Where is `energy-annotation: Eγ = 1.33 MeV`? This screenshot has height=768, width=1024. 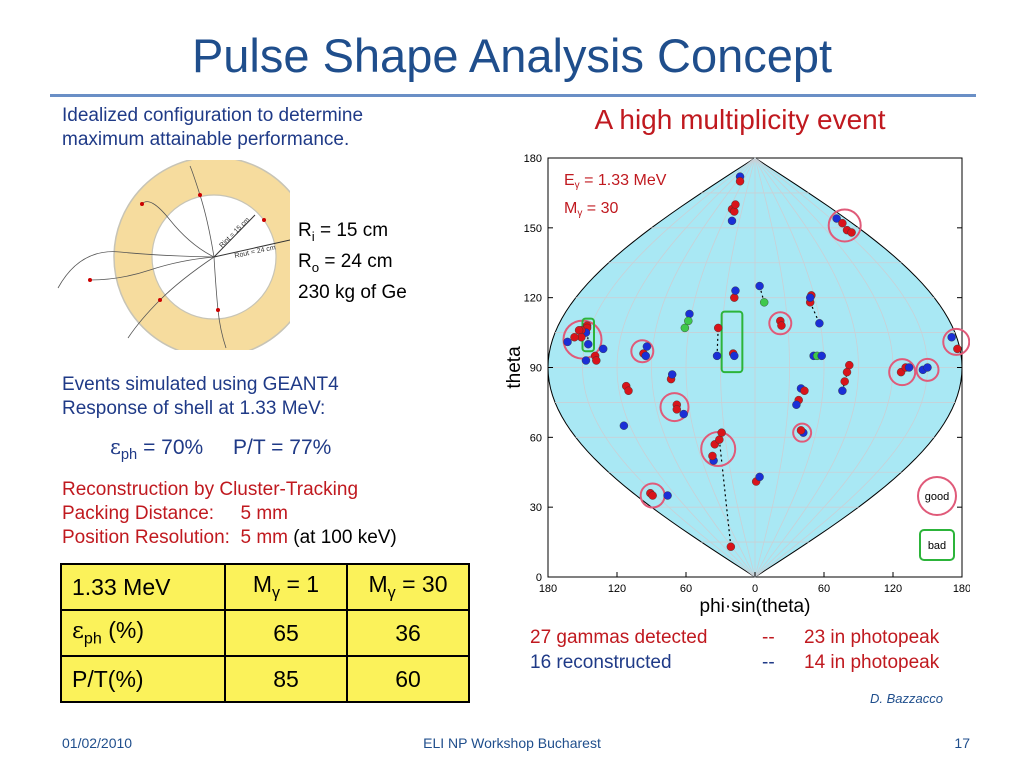 energy-annotation: Eγ = 1.33 MeV is located at coordinates (615, 181).